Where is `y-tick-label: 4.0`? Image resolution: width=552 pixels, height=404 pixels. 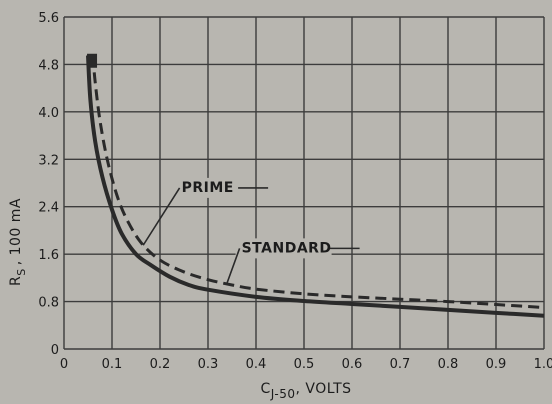 y-tick-label: 4.0 is located at coordinates (48, 113).